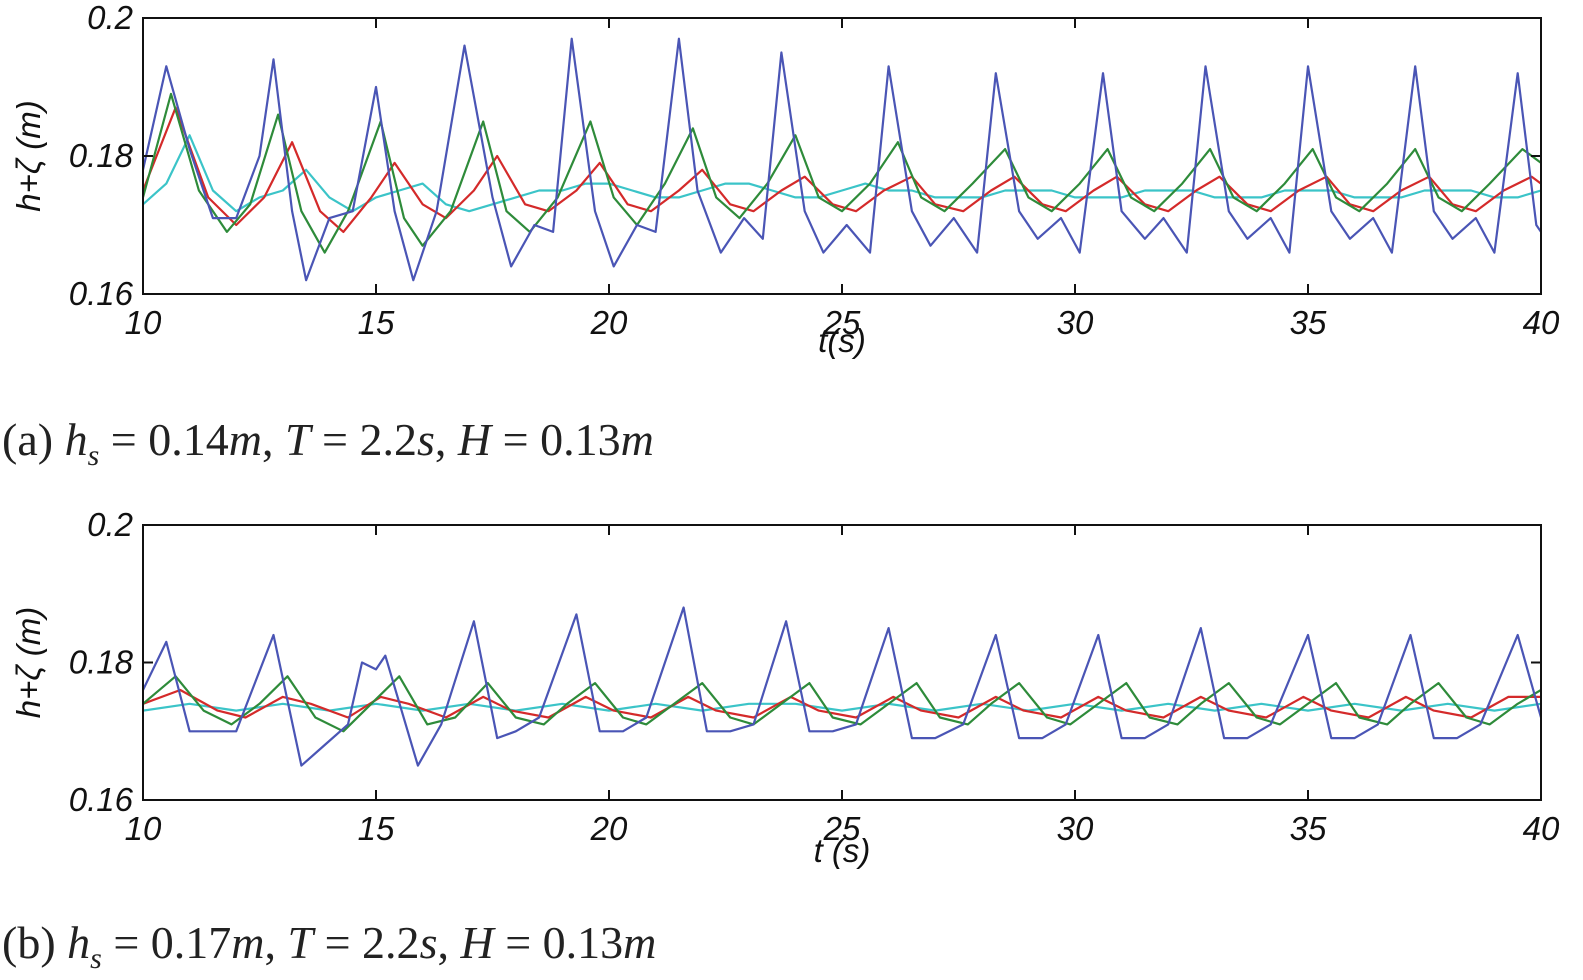 This screenshot has height=980, width=1583. I want to click on panel-caption: (a) hs = 0.14m, T = 2.2s, H = 0.13m, so click(328, 443).